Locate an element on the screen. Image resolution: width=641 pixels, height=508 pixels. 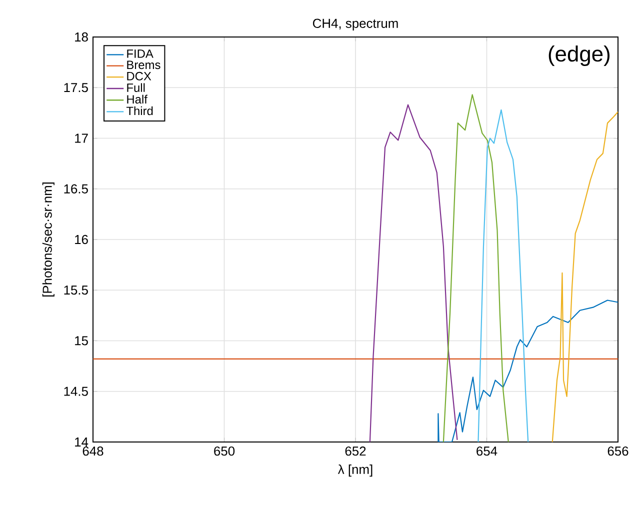
x-axis-title: λ [nm] is located at coordinates (355, 470).